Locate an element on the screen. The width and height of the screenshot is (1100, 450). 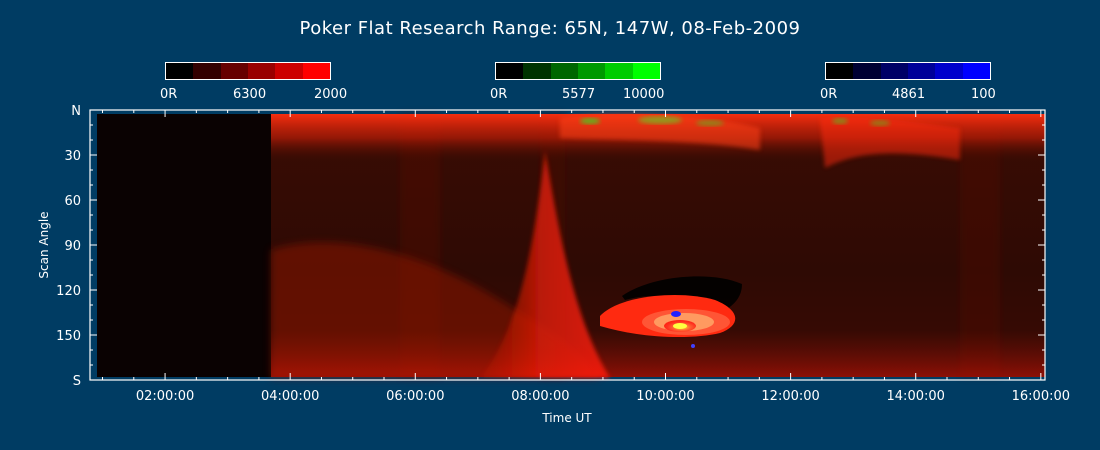
x-tick-label: 10:00:00 is located at coordinates (665, 396).